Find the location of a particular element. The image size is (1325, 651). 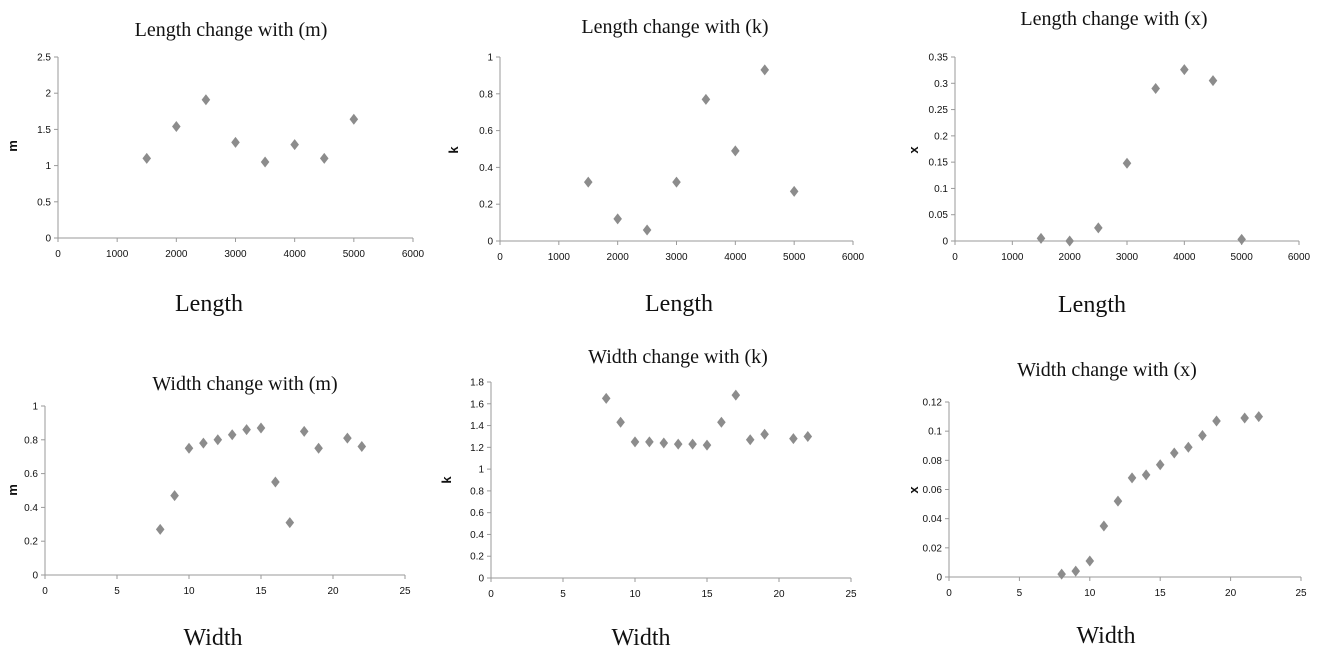

y-tick-label: 1.6 is located at coordinates (477, 404).